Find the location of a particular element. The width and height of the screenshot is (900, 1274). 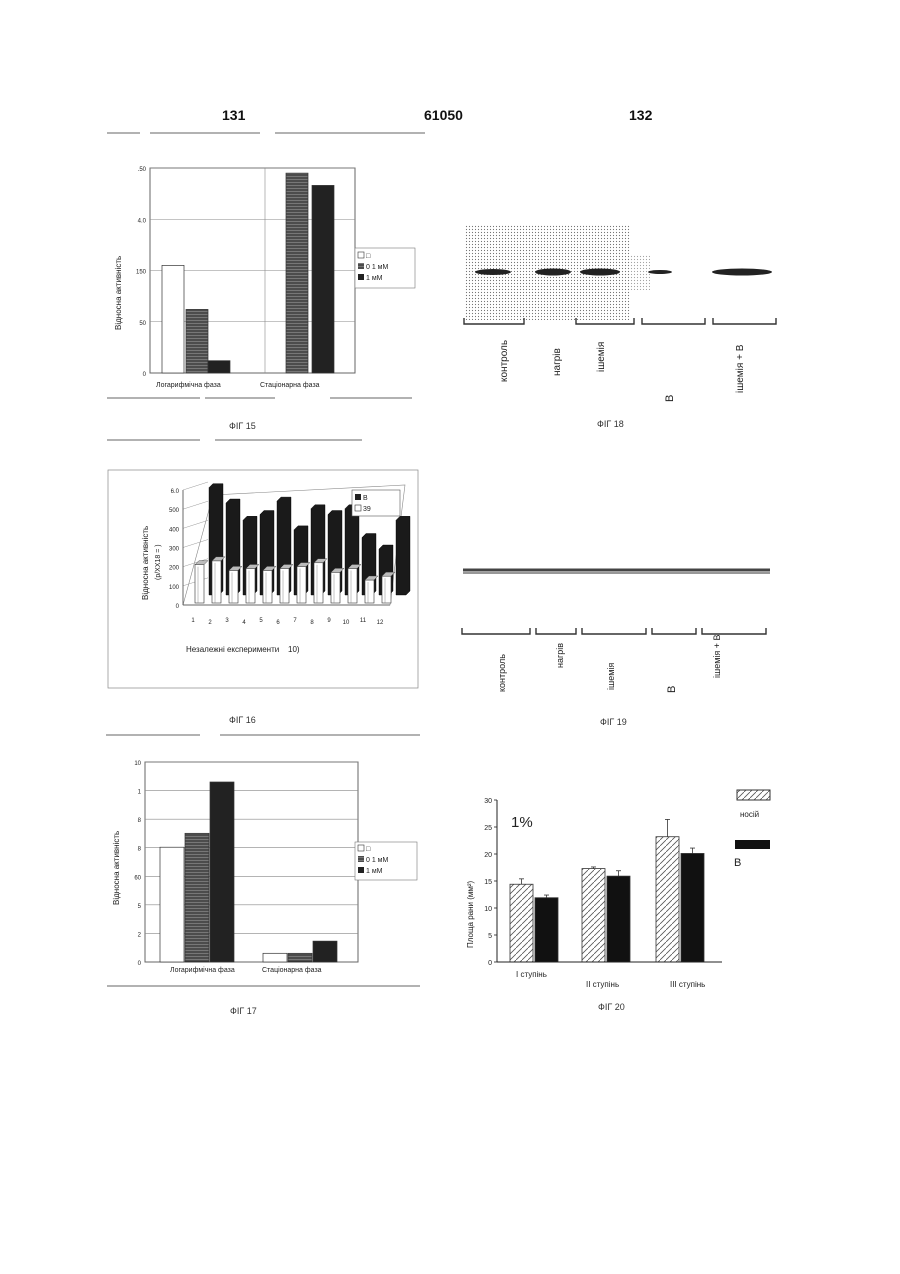

fig16-xlabel: Незалежні експерименти is located at coordinates (232, 649).